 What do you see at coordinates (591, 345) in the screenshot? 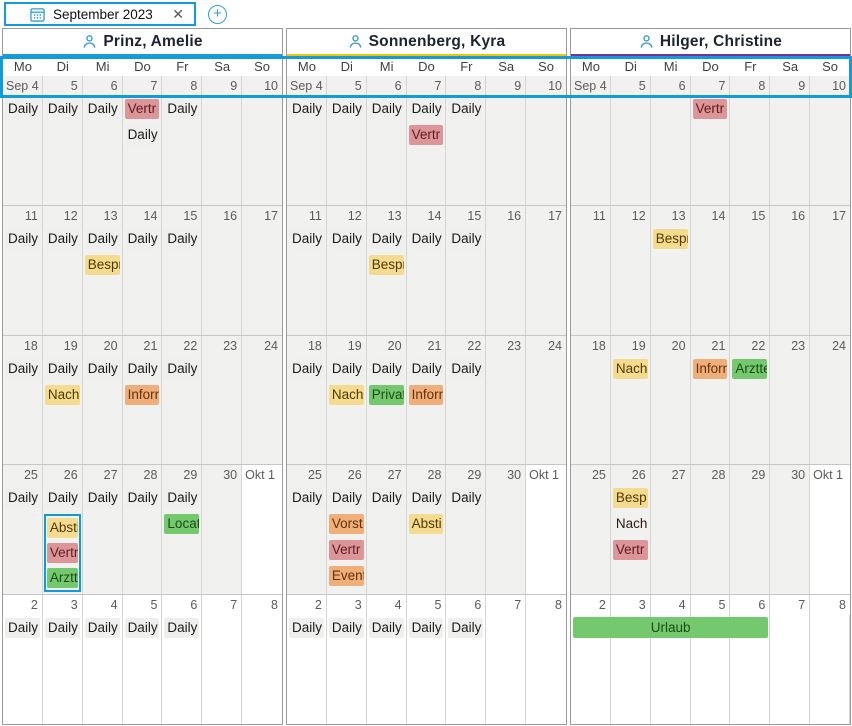
I see `date-cell: 18` at bounding box center [591, 345].